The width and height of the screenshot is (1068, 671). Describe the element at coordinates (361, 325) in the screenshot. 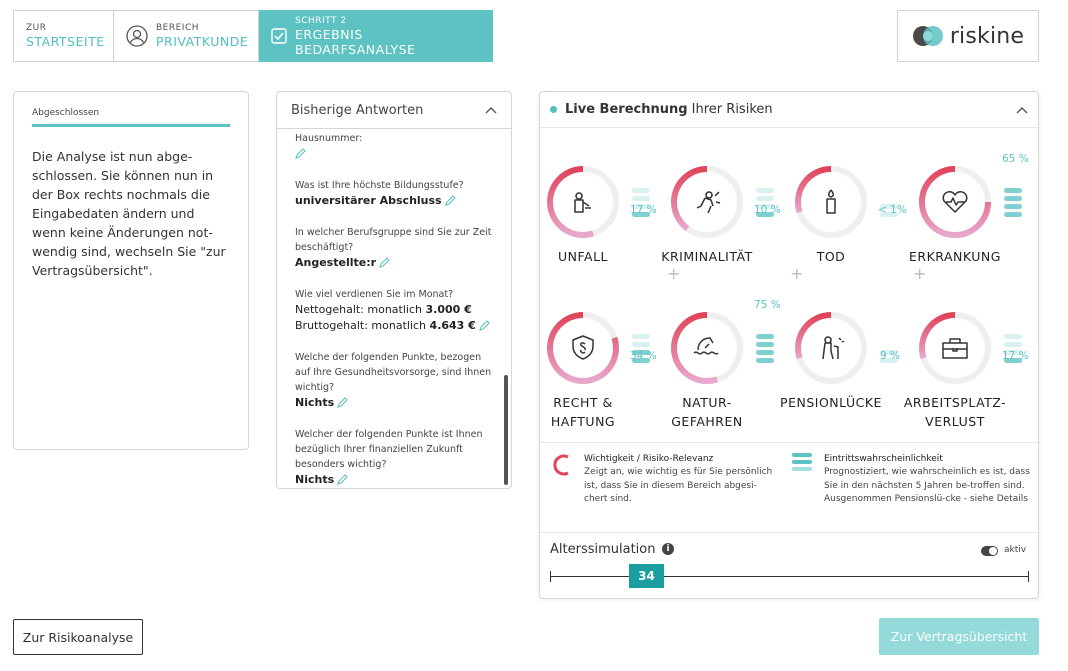

I see `brutto-label: Bruttogehalt: monatlich` at that location.